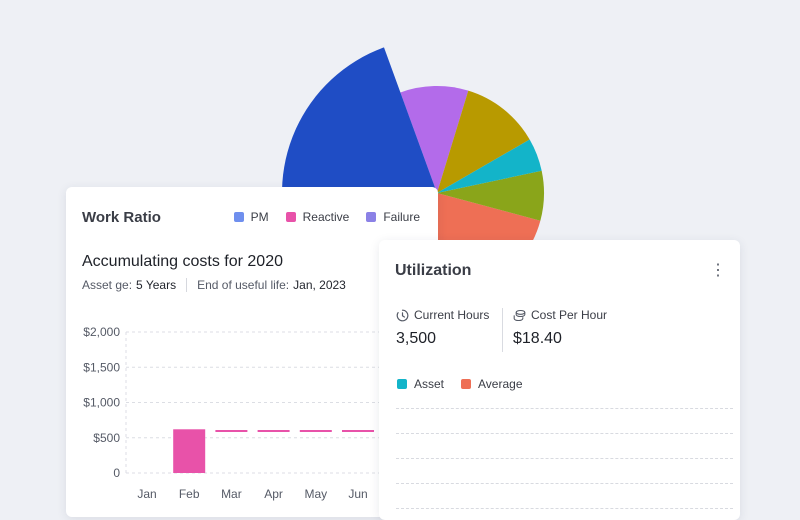  I want to click on meta-divider, so click(187, 285).